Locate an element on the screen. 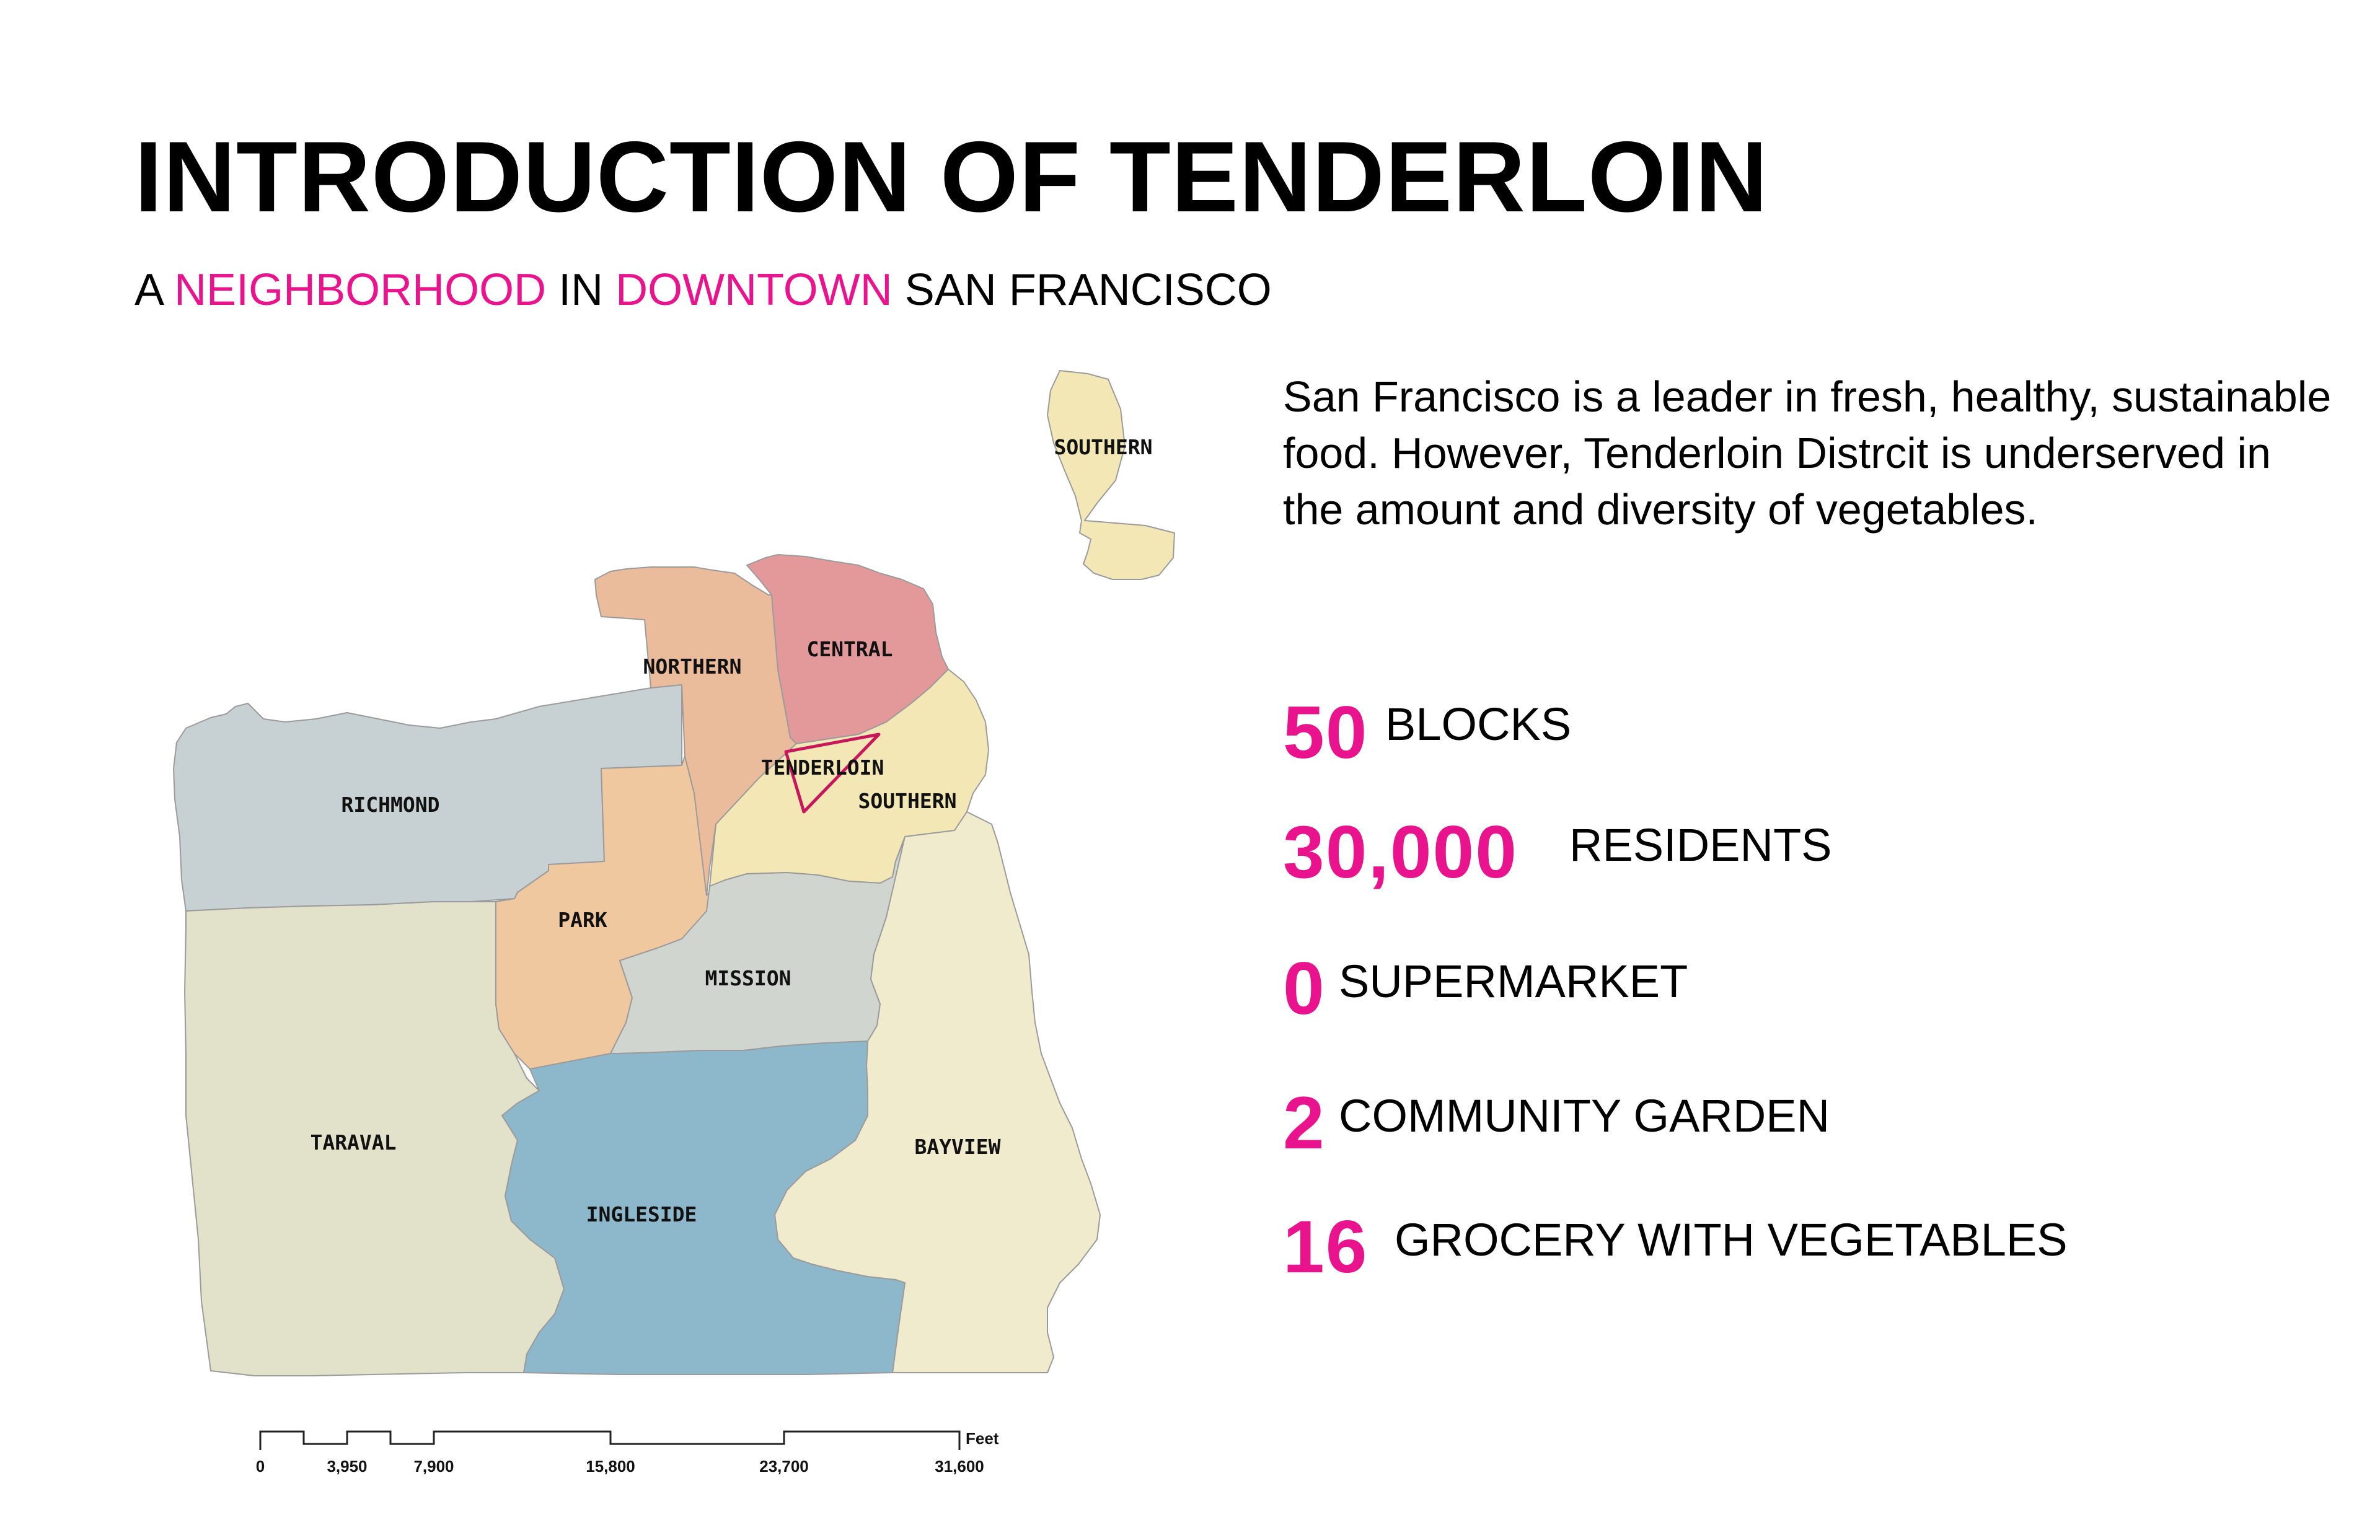 This screenshot has width=2380, height=1540. scale-tick-31600: 31,600 is located at coordinates (959, 1466).